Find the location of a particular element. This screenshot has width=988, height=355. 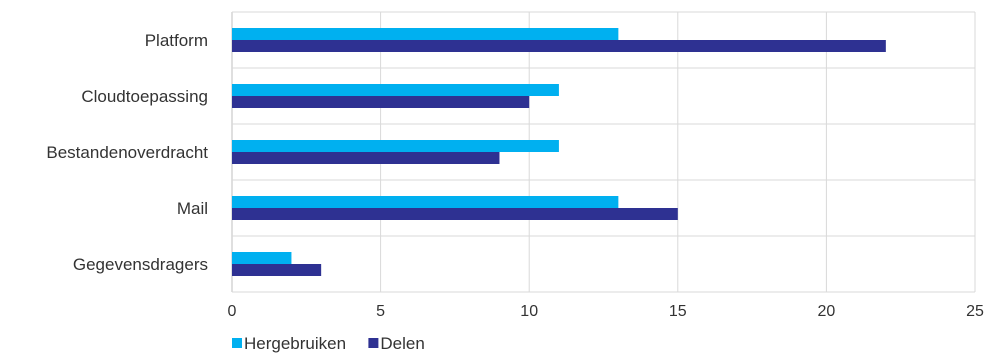

bar-hergebruiken-platform is located at coordinates (425, 34).